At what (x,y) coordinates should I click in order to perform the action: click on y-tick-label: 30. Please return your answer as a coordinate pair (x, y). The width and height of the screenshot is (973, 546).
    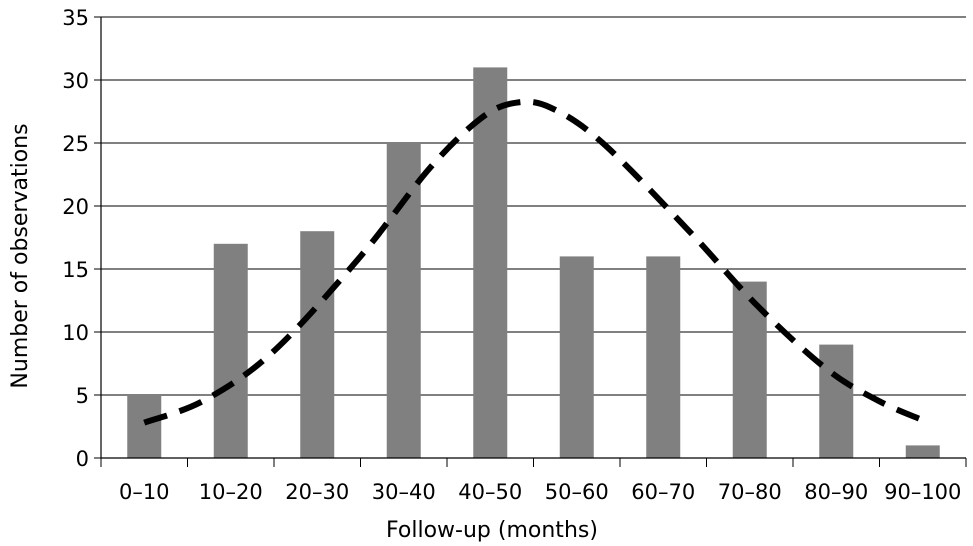
    Looking at the image, I should click on (75, 81).